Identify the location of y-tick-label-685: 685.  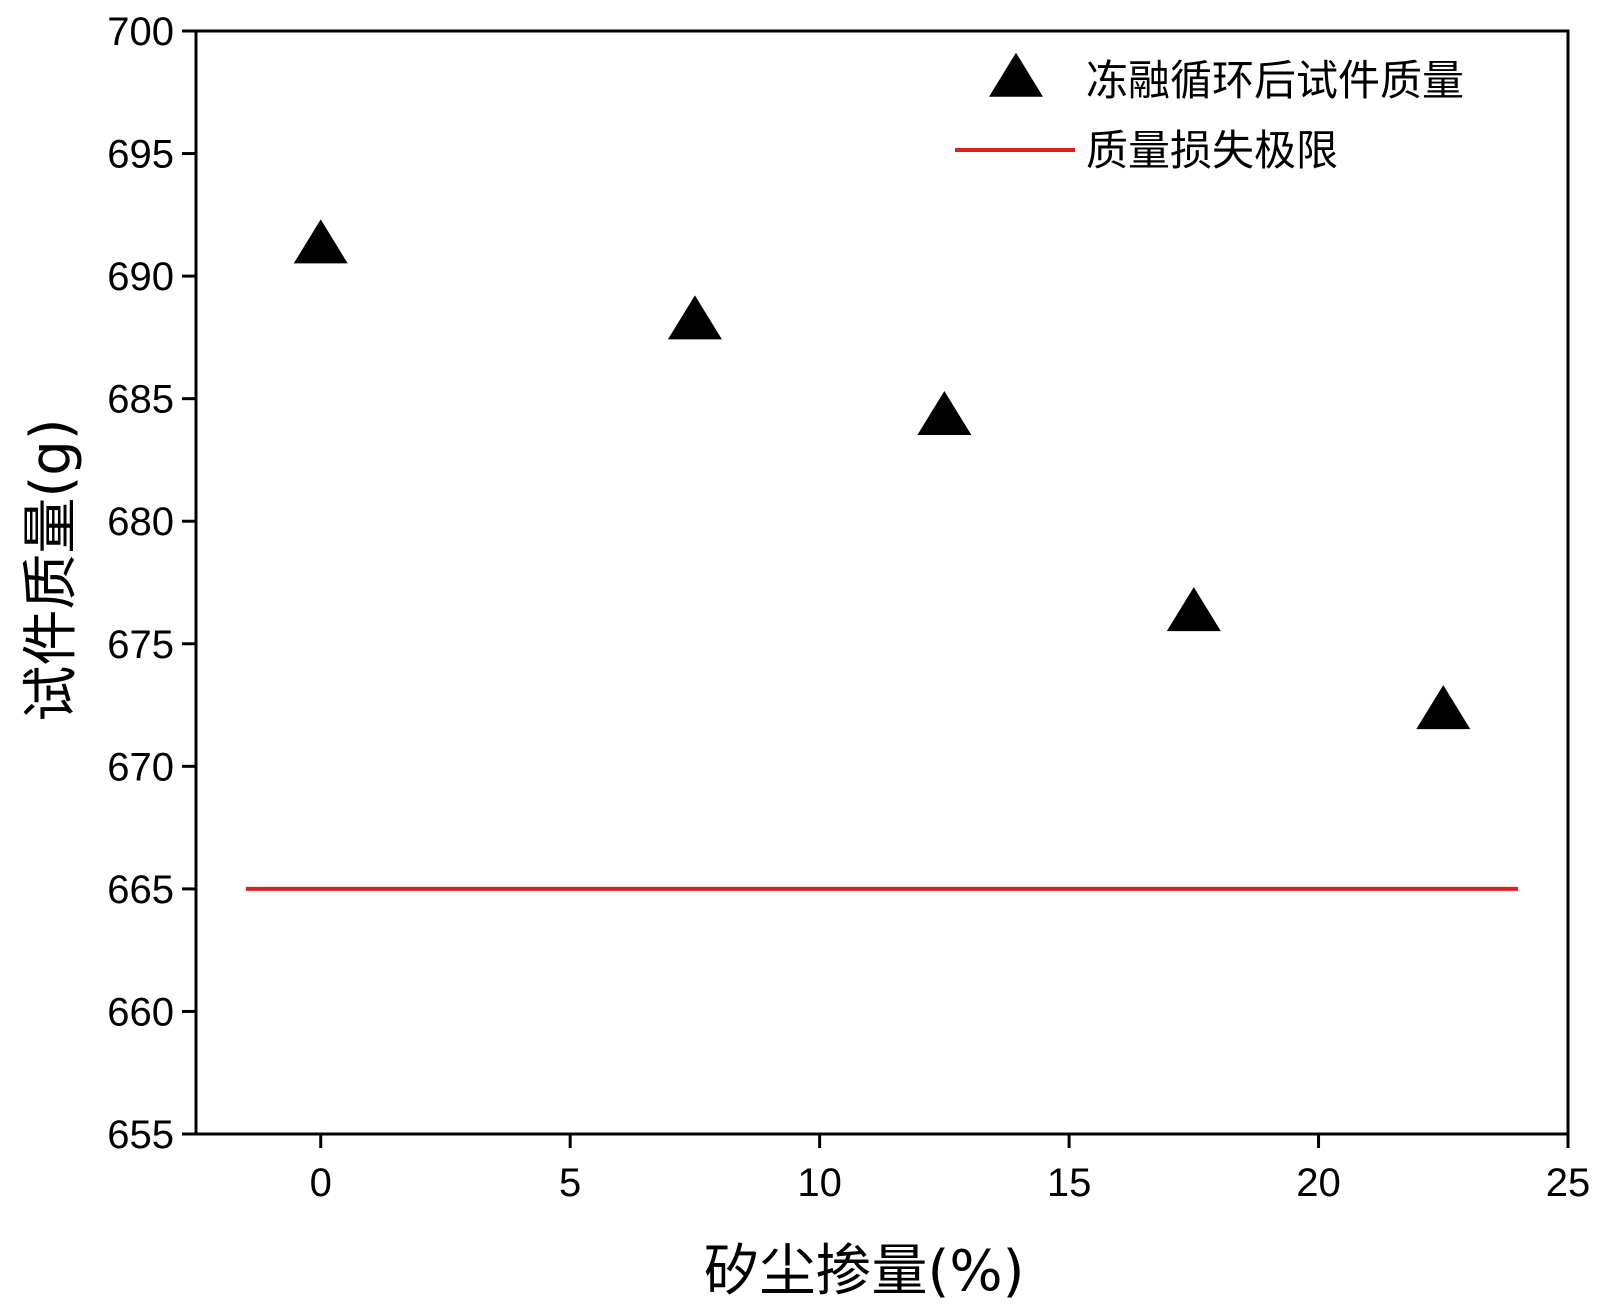
(140, 400).